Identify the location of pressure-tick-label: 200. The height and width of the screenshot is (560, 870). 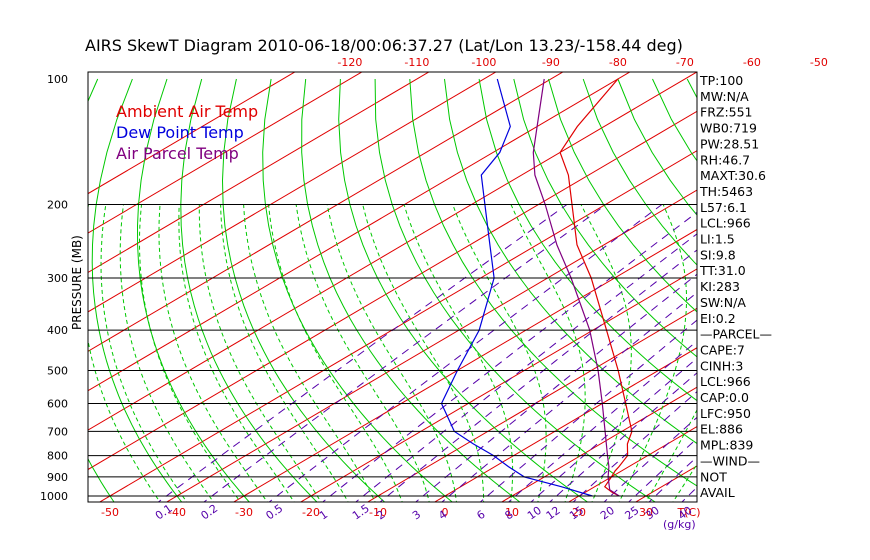
(57, 205).